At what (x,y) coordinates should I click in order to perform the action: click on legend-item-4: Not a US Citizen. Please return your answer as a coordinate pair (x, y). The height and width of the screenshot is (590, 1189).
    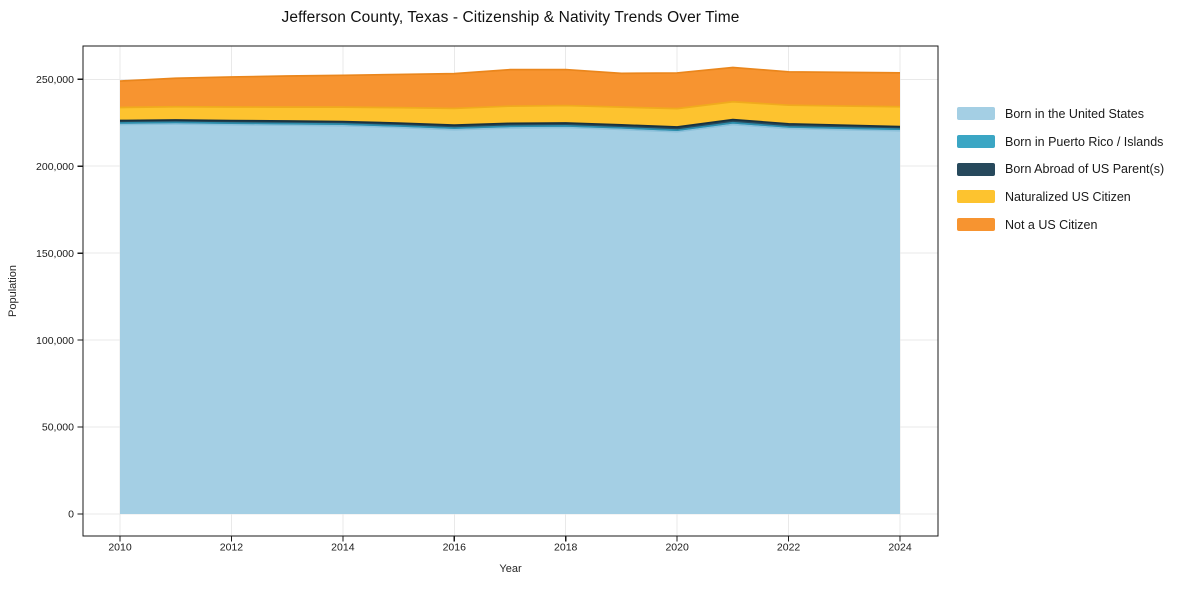
    Looking at the image, I should click on (1060, 225).